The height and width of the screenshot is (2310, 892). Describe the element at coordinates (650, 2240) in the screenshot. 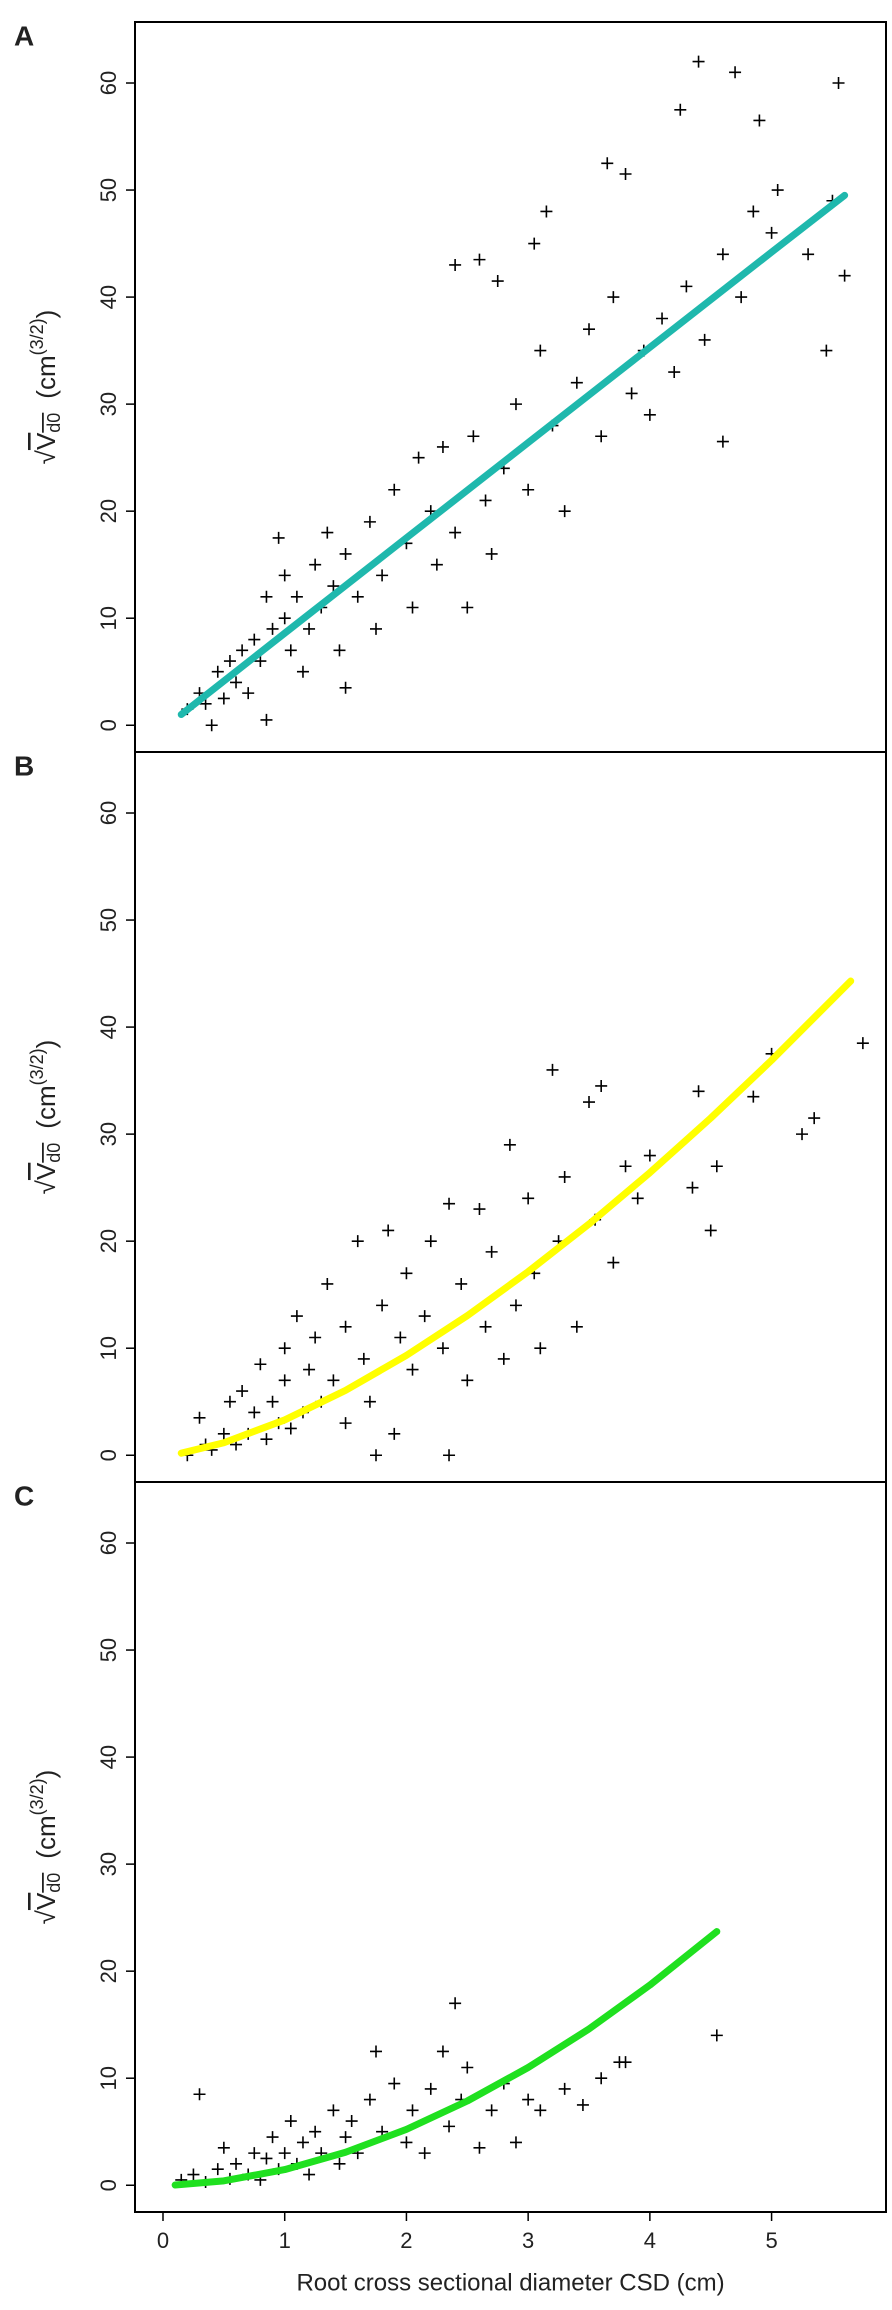

I see `x-tick-label: 4` at that location.